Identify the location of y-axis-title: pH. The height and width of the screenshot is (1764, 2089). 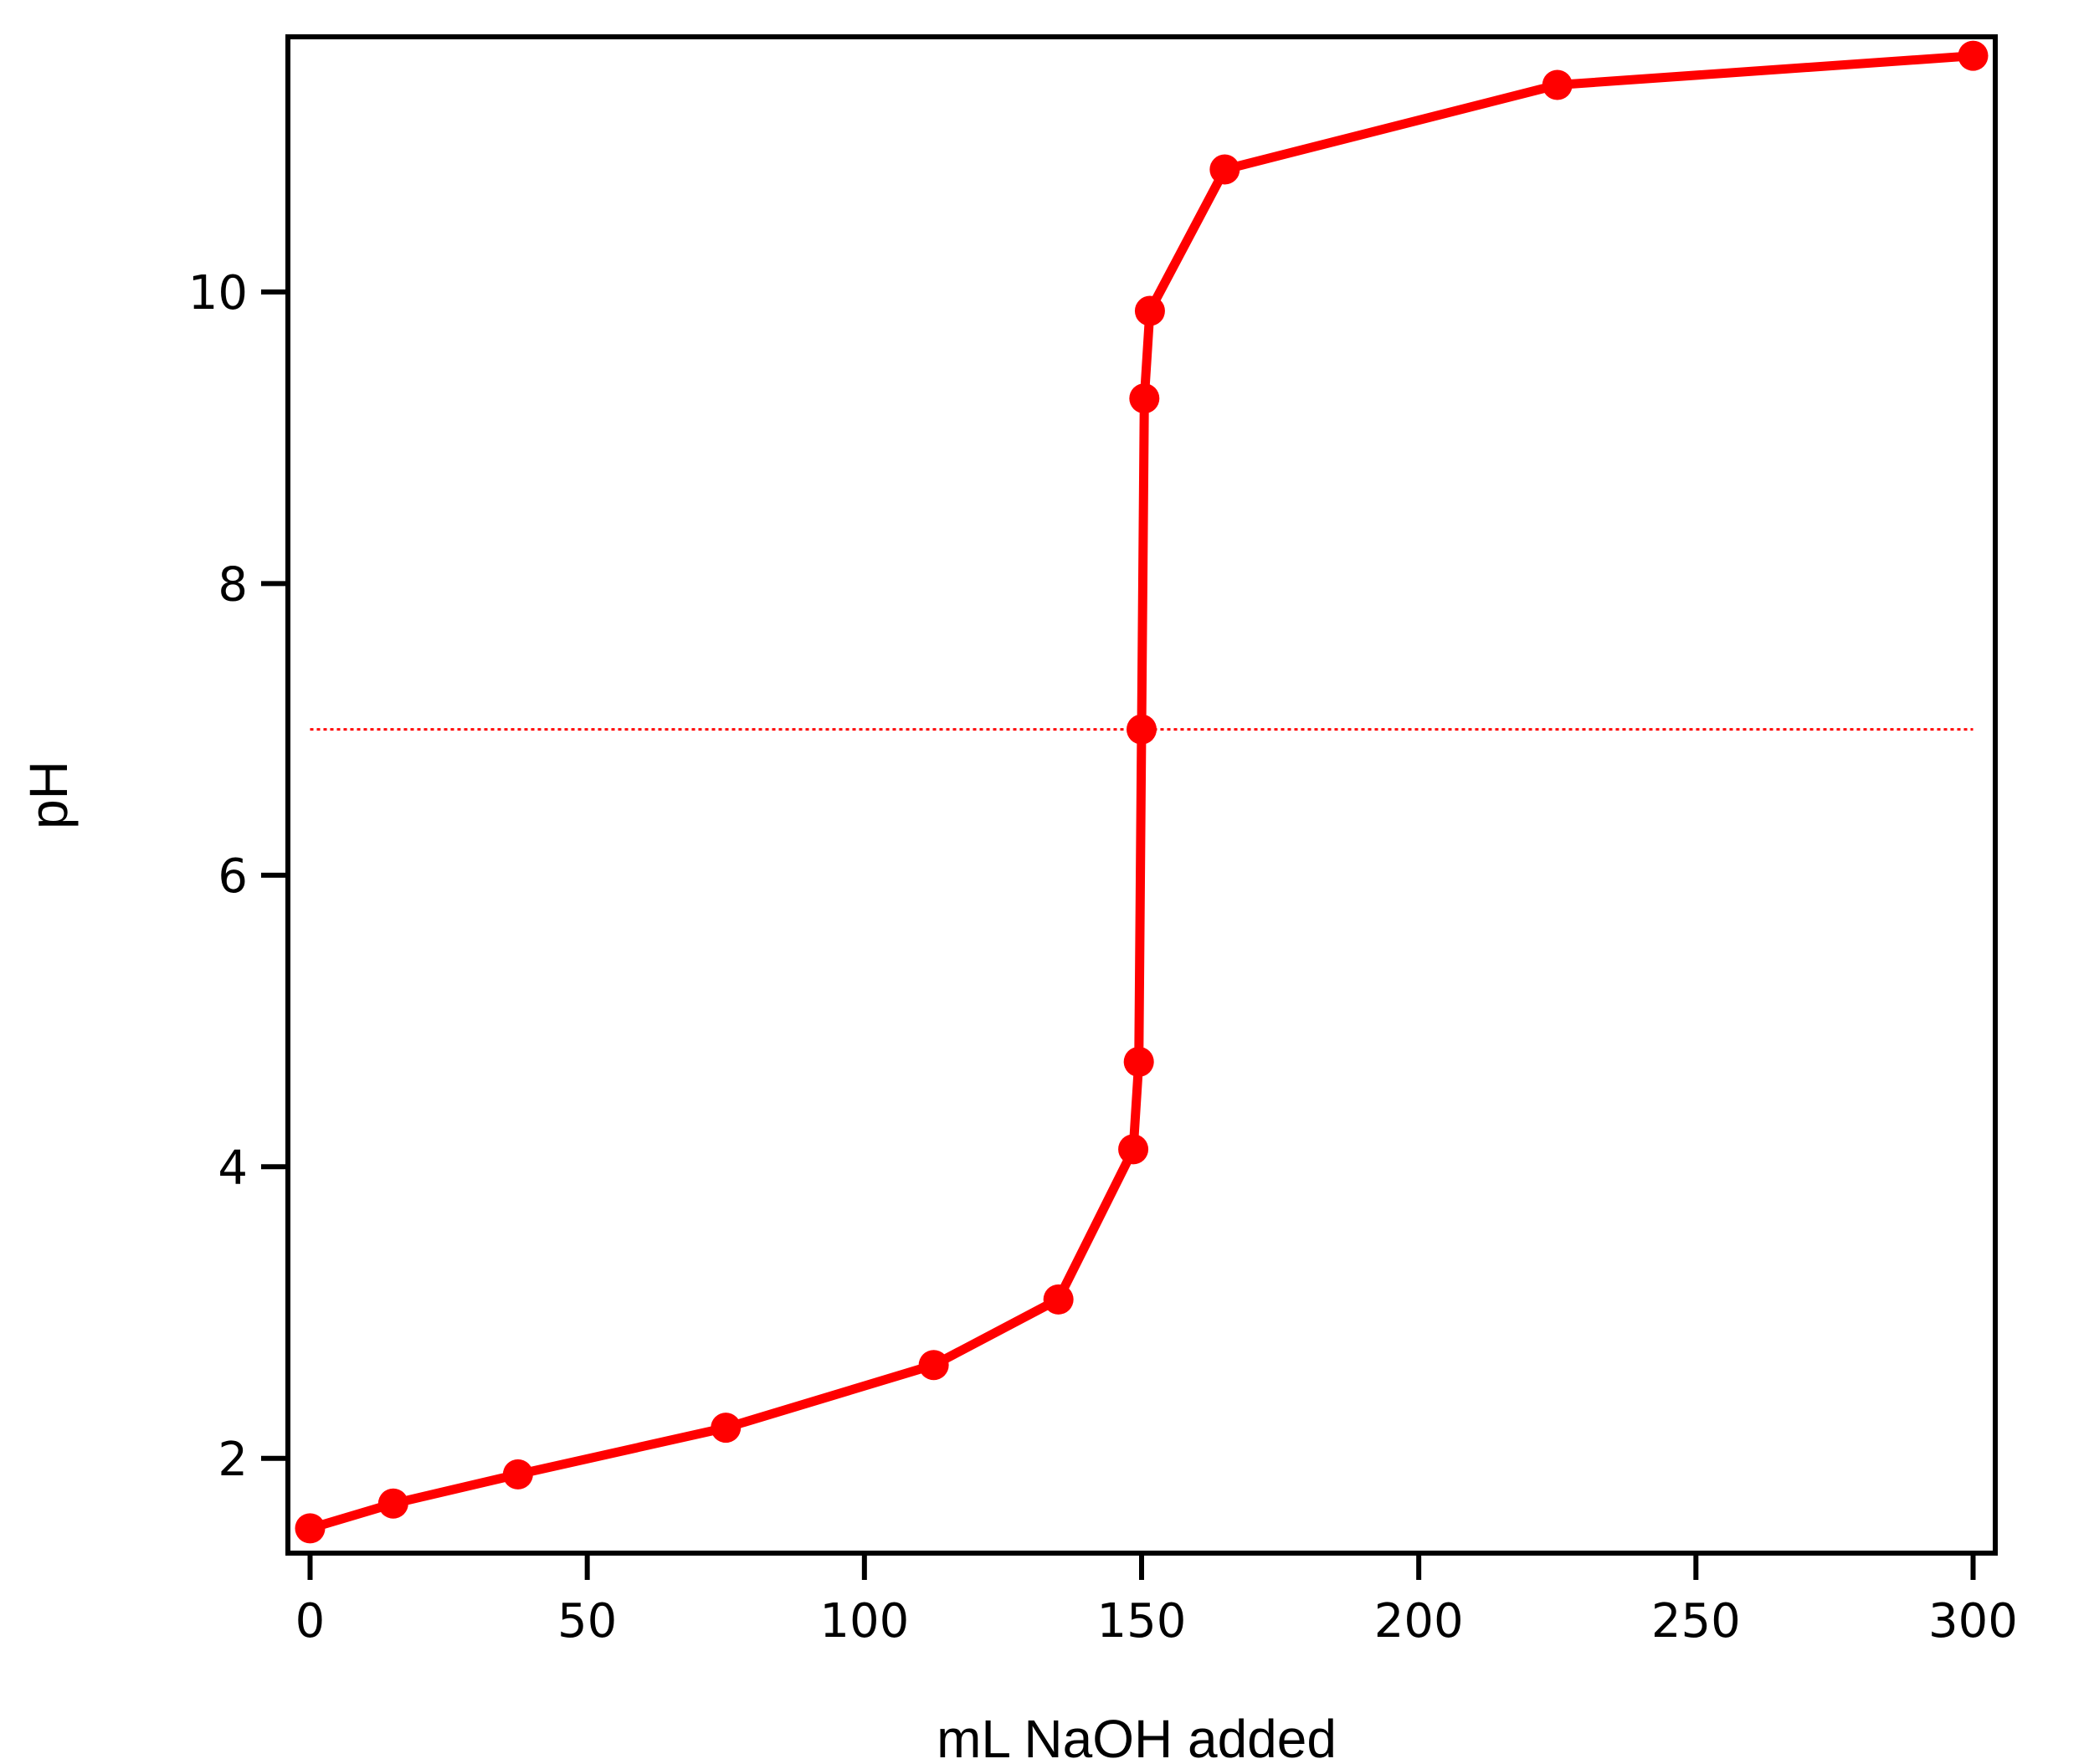
(48, 795).